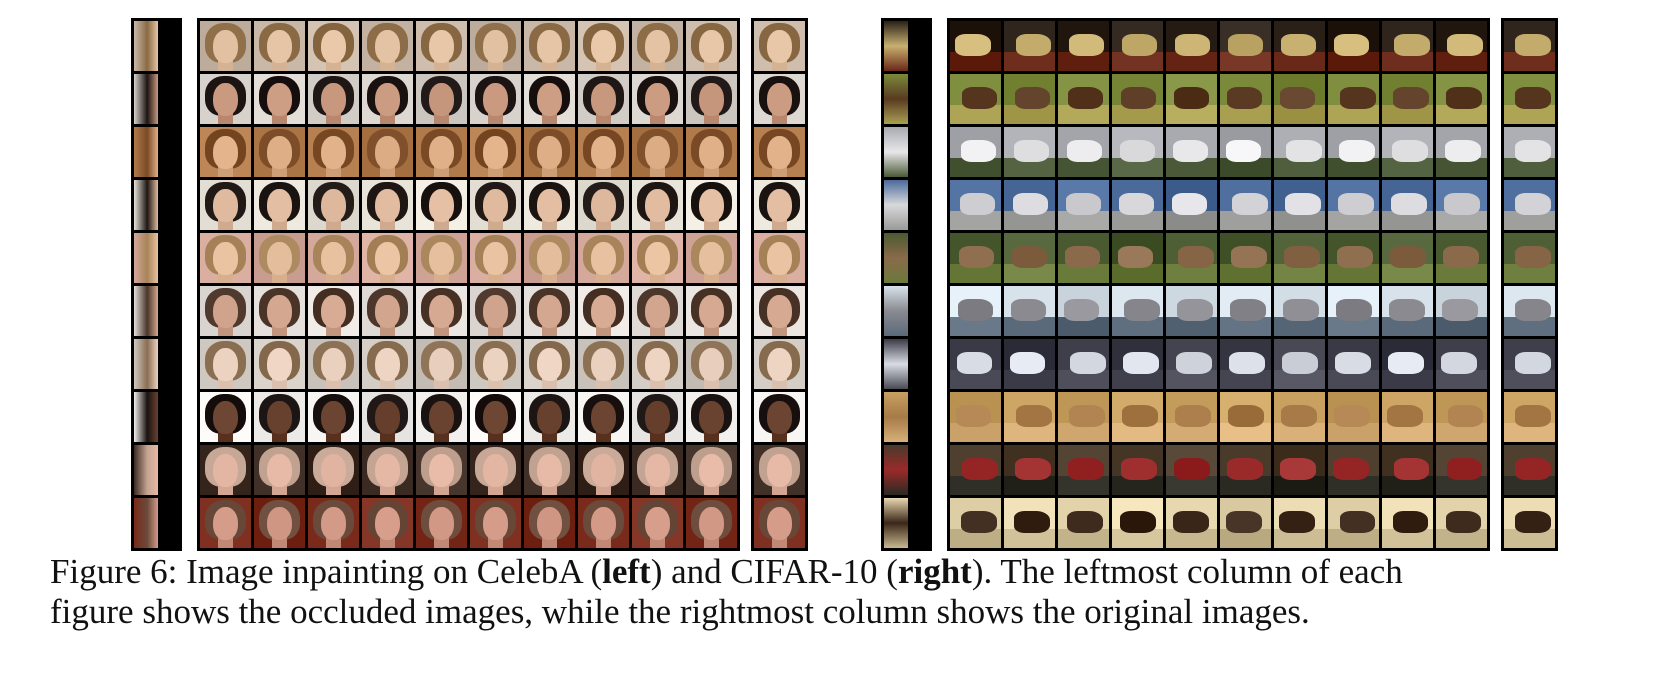 This screenshot has height=682, width=1664. I want to click on caption-left-bold: left, so click(626, 571).